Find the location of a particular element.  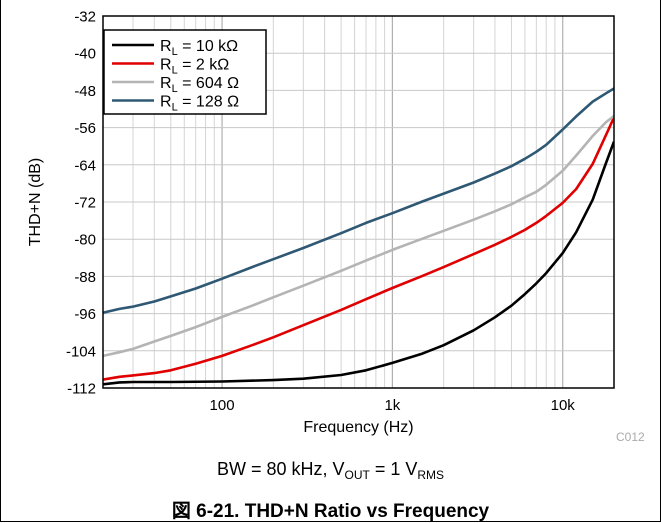

y-tick-label: -96 is located at coordinates (85, 314).